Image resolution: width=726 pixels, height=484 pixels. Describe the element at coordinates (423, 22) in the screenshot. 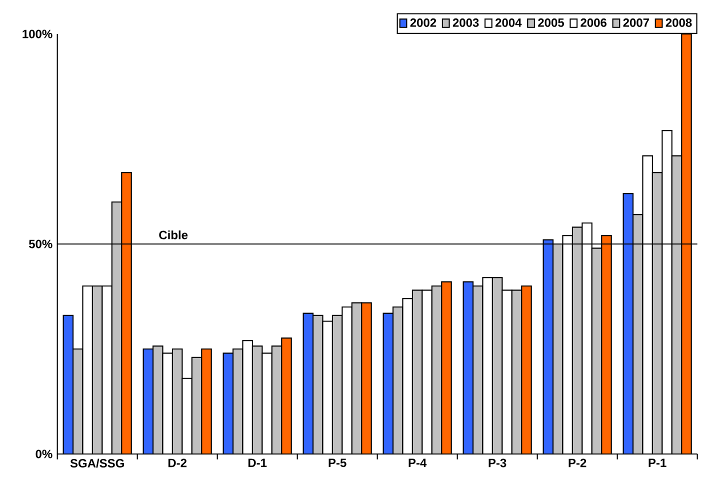

I see `legend-label: 2002` at that location.